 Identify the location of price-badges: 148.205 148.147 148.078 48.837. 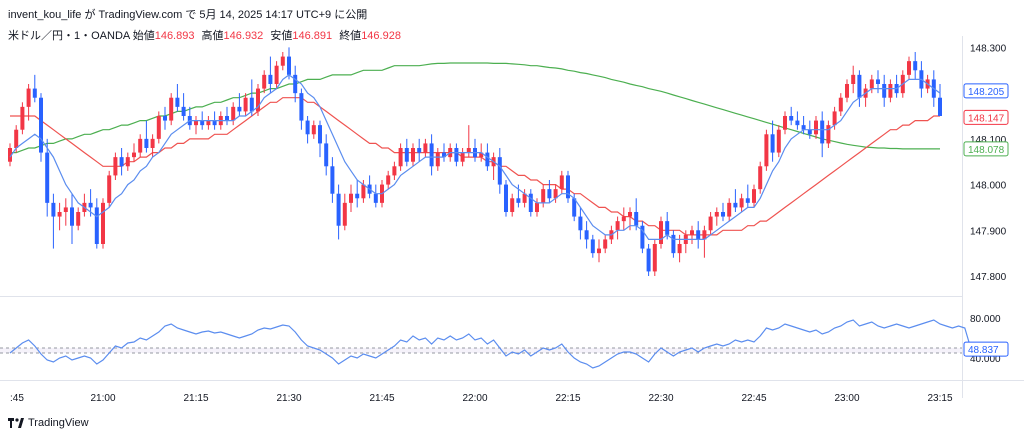
(986, 220).